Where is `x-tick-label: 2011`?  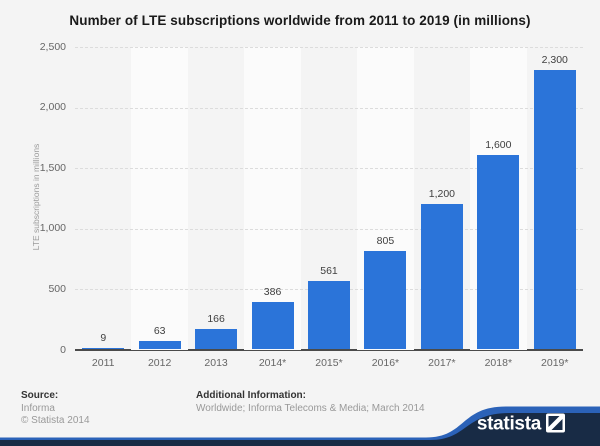
x-tick-label: 2011 is located at coordinates (103, 363).